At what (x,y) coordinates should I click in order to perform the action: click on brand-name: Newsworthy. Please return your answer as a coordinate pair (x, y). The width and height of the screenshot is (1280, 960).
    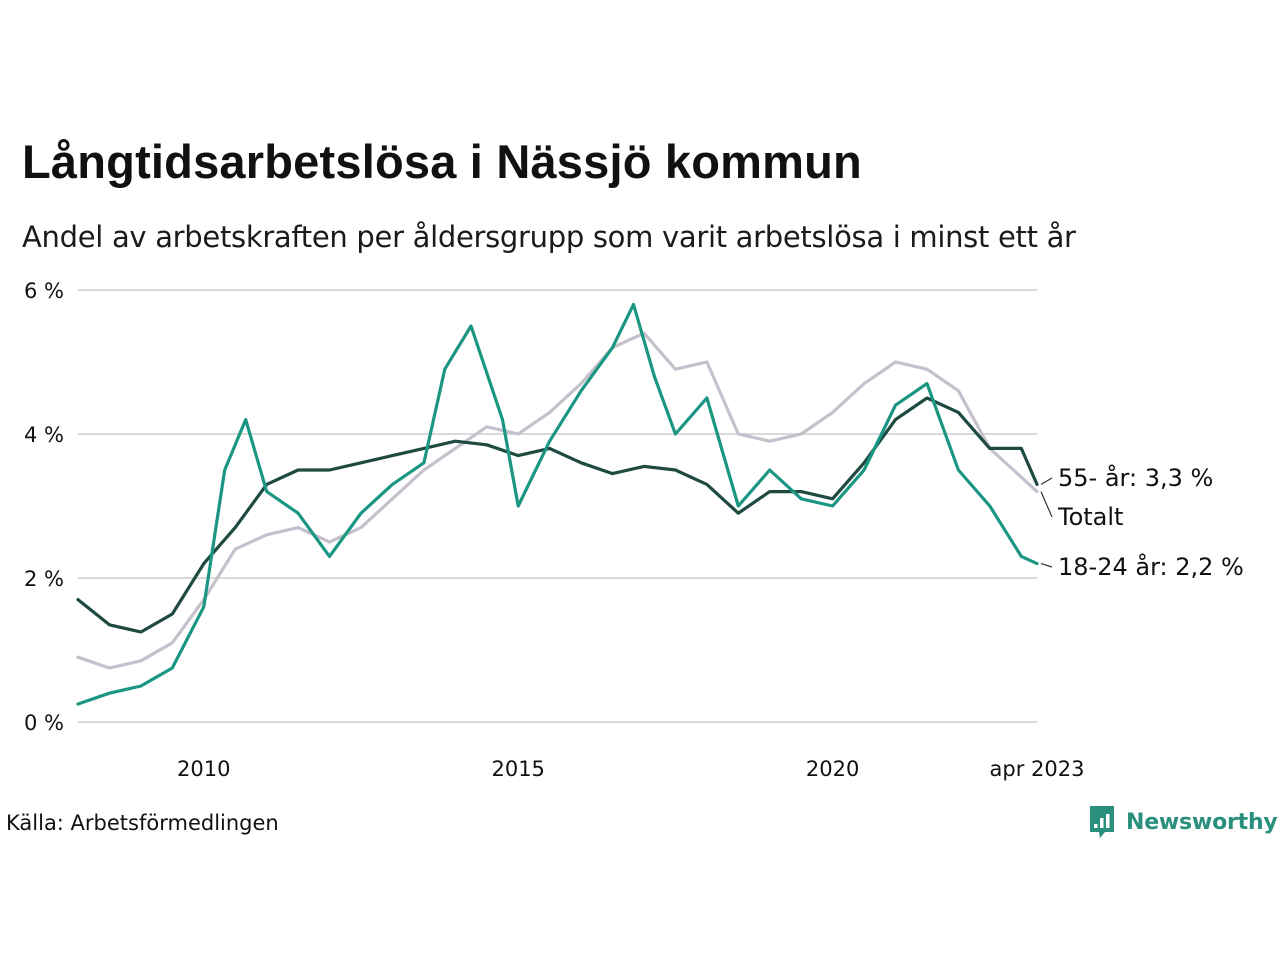
    Looking at the image, I should click on (1202, 822).